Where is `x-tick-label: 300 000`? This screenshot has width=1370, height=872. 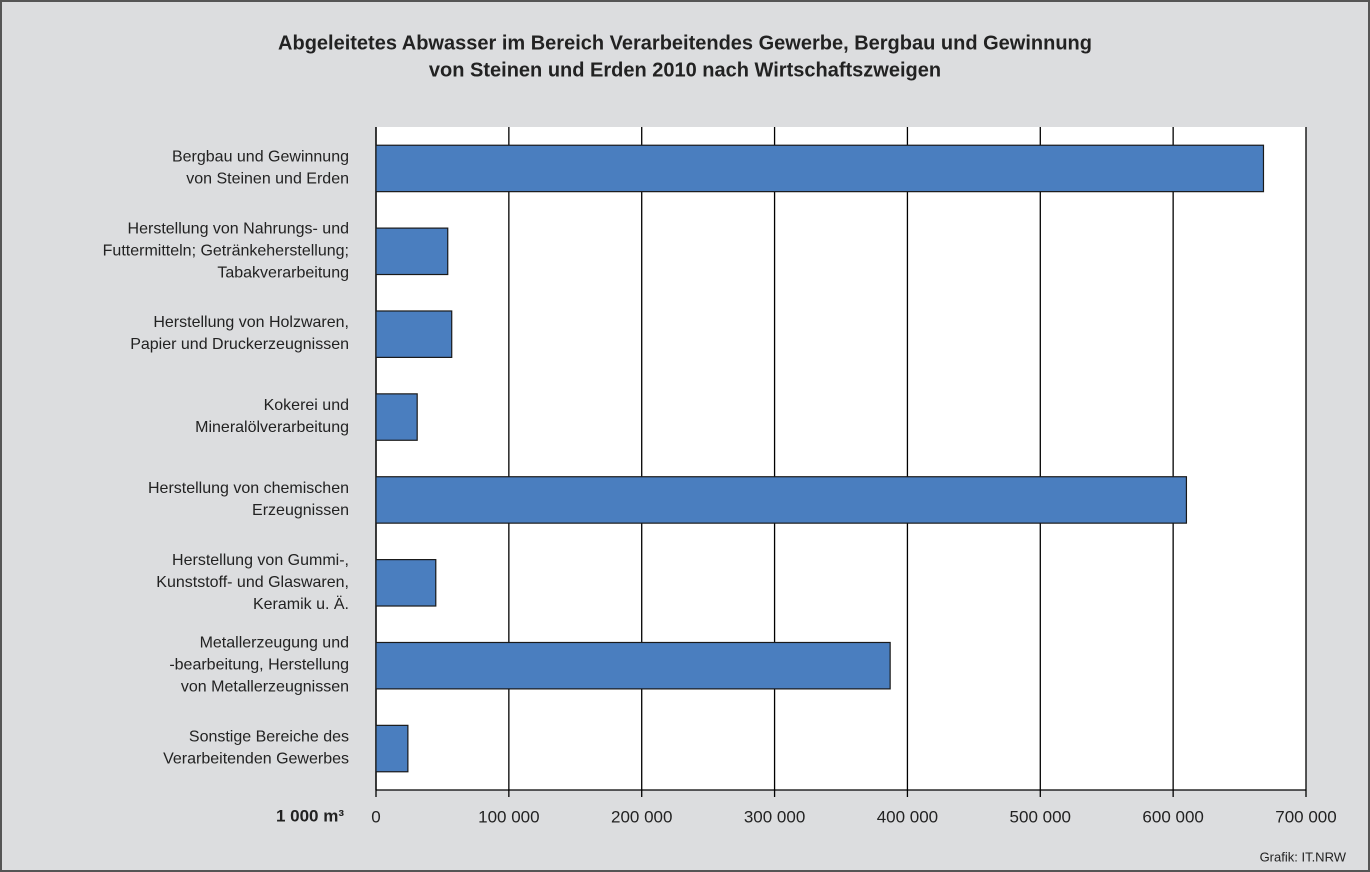
x-tick-label: 300 000 is located at coordinates (774, 816).